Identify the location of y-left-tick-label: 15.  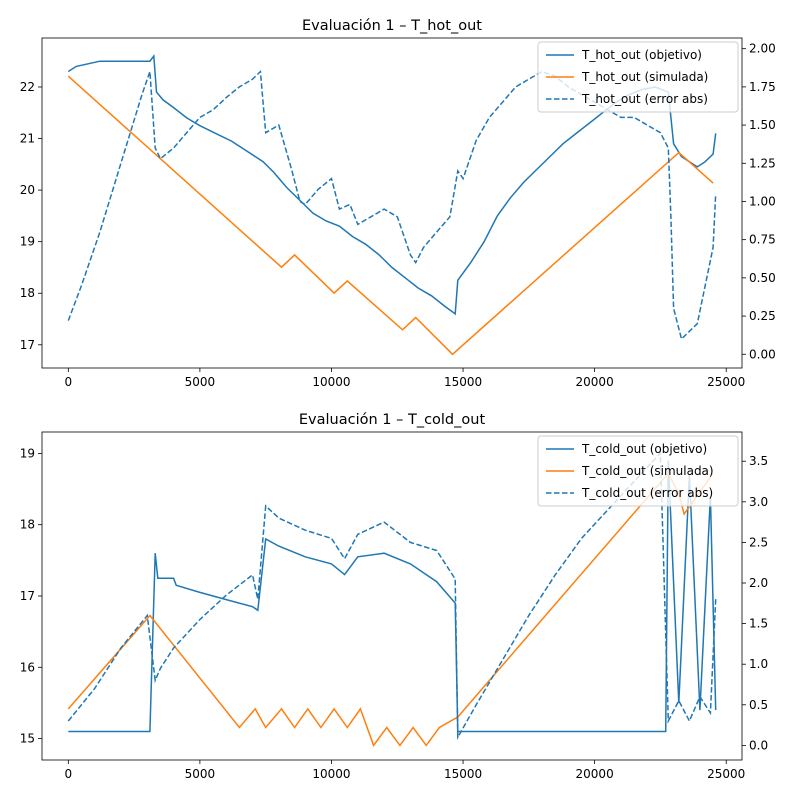
(27, 739).